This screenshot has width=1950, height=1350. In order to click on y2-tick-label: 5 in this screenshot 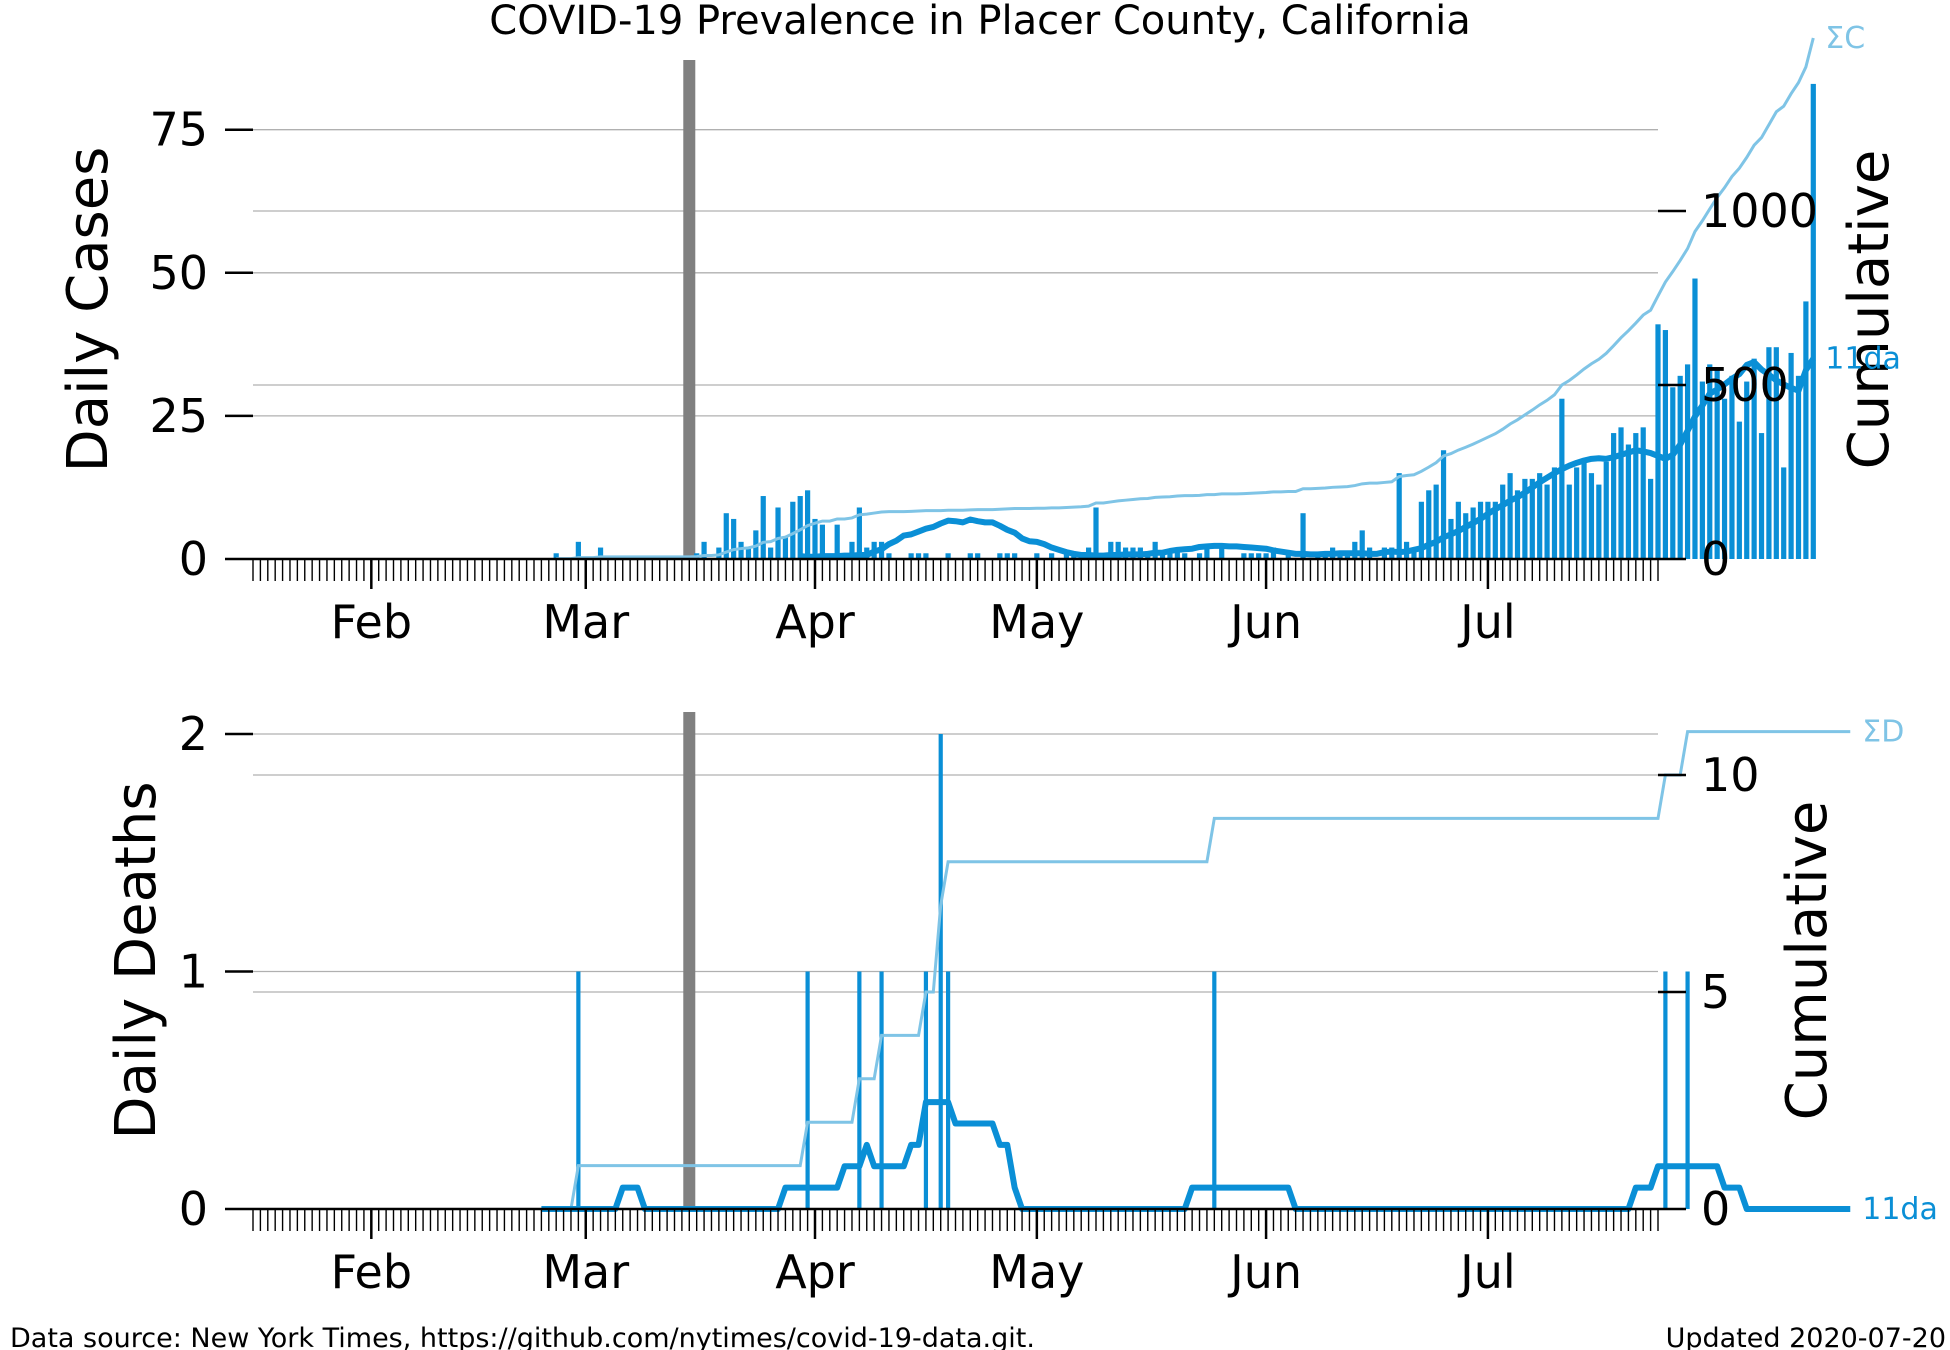, I will do `click(1715, 992)`.